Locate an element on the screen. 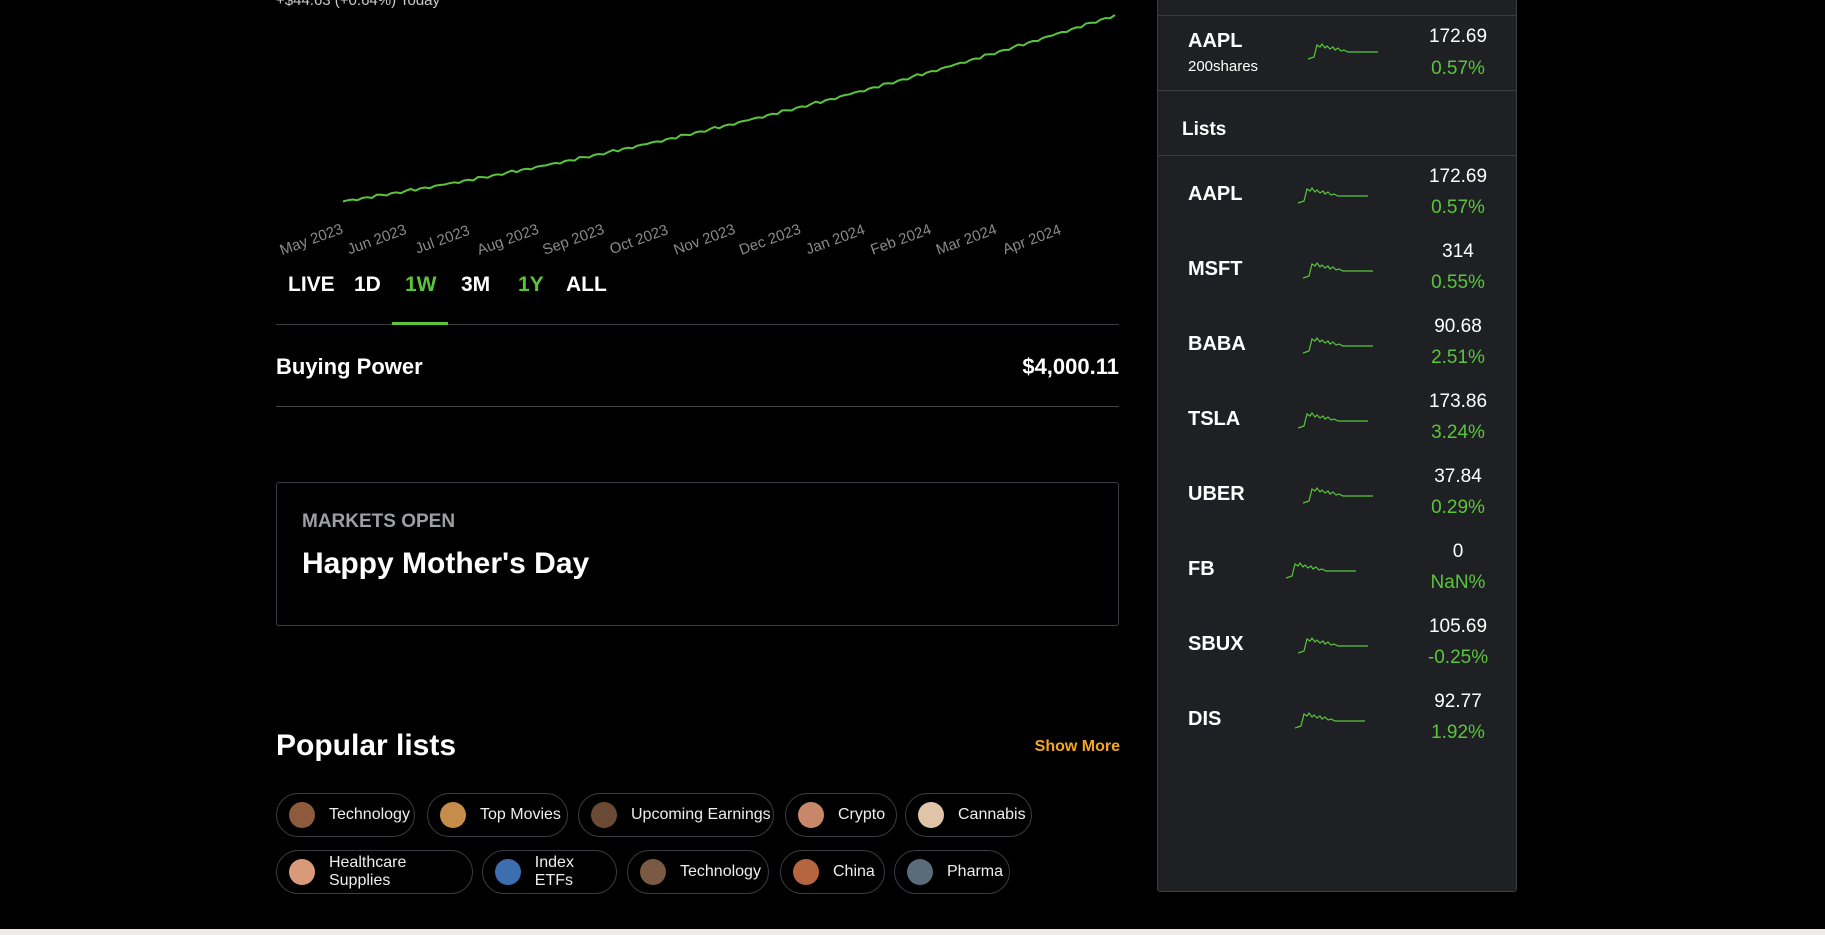  list-price: 314 is located at coordinates (1458, 251).